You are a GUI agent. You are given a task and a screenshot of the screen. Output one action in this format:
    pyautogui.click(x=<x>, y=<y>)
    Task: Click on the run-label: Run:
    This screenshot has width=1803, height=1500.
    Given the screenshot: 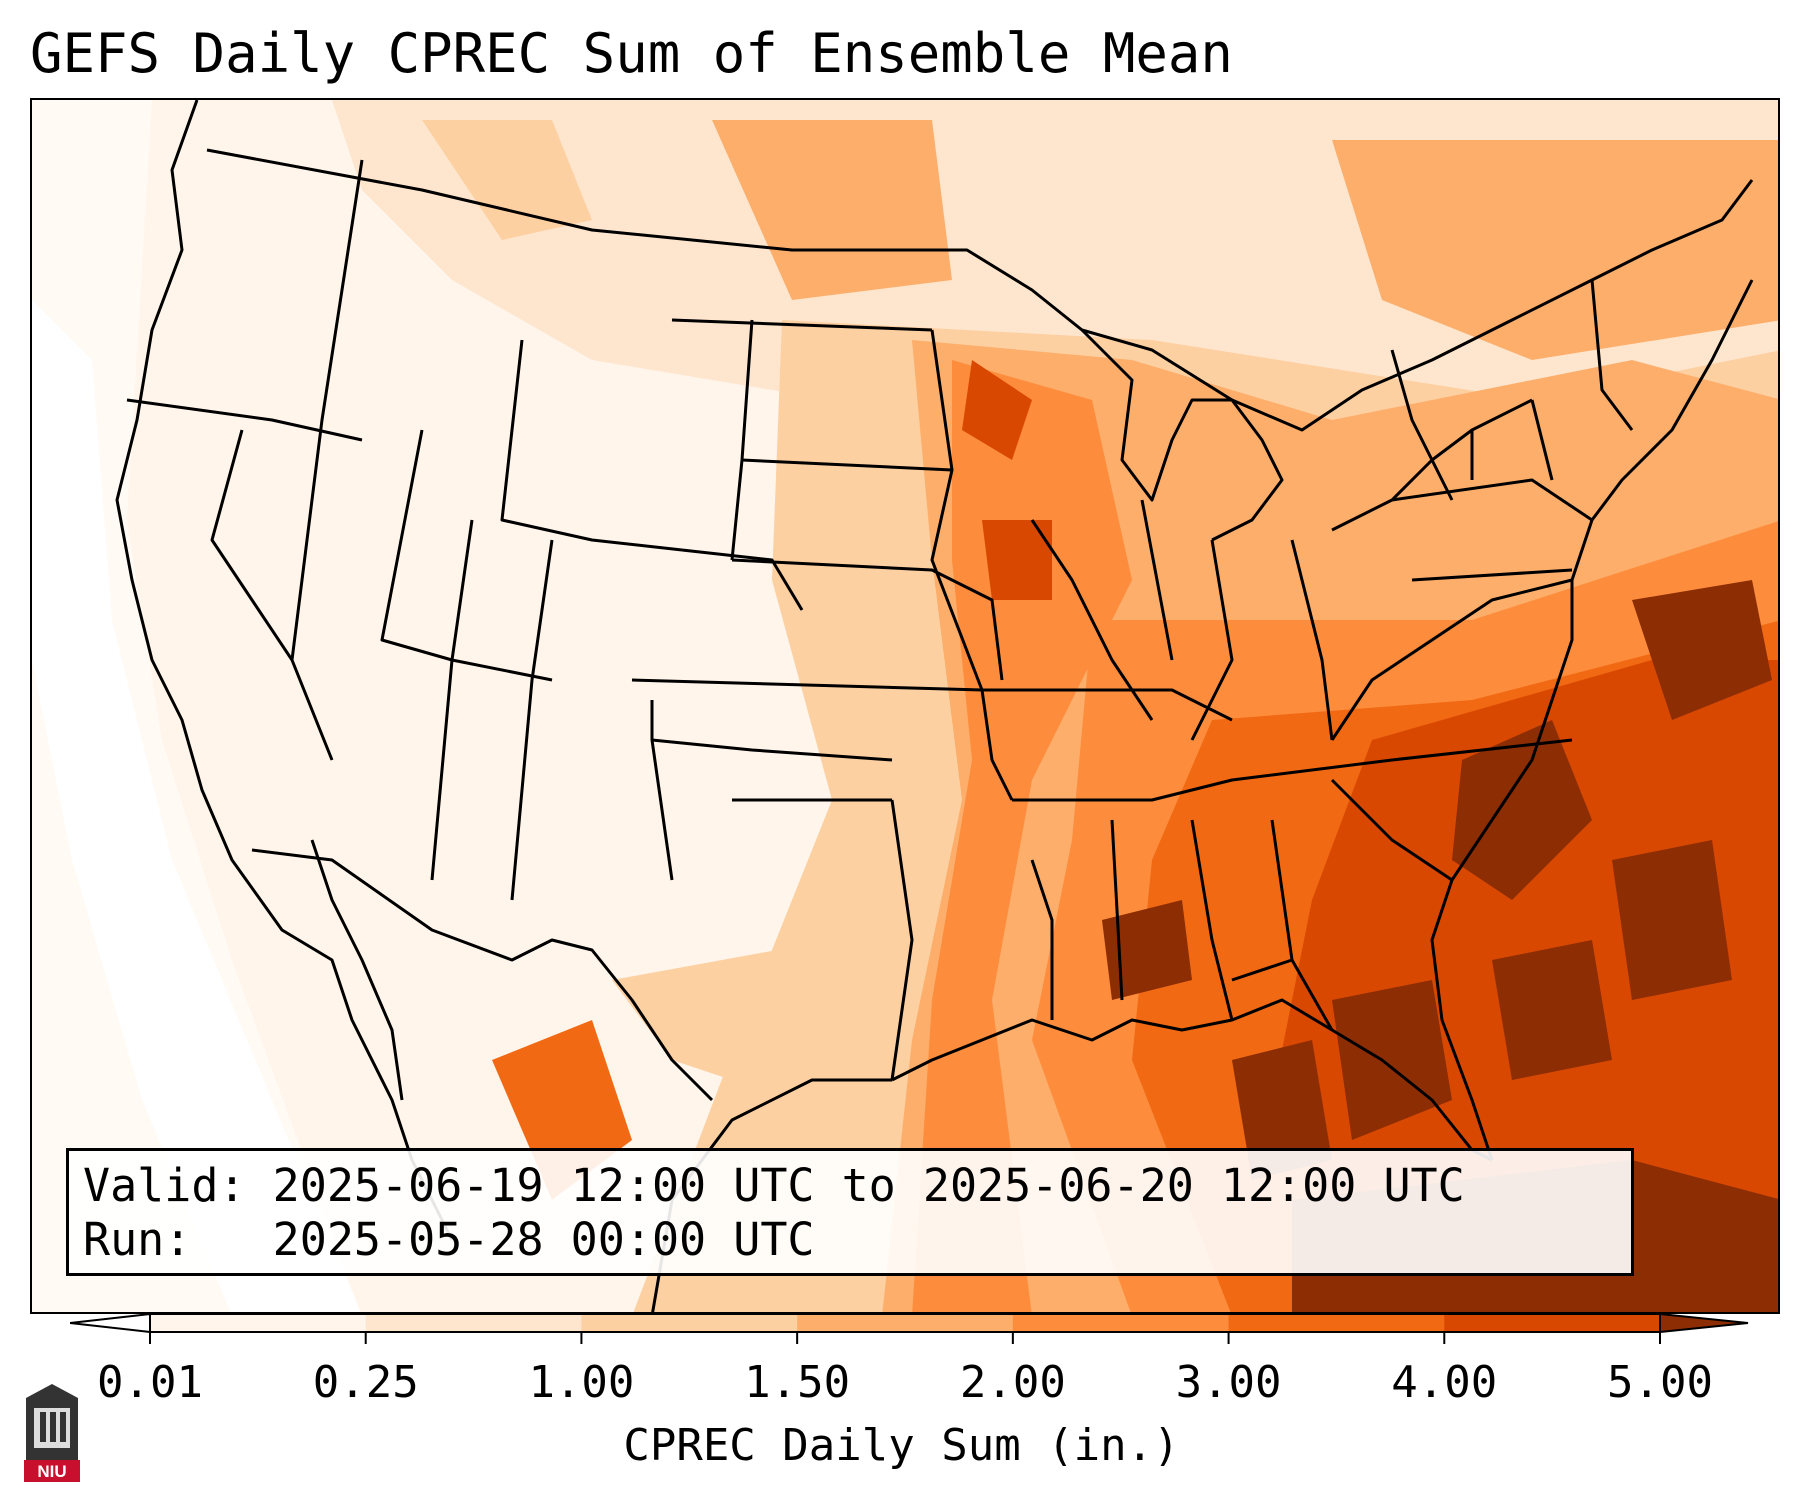 What is the action you would take?
    pyautogui.click(x=137, y=1239)
    